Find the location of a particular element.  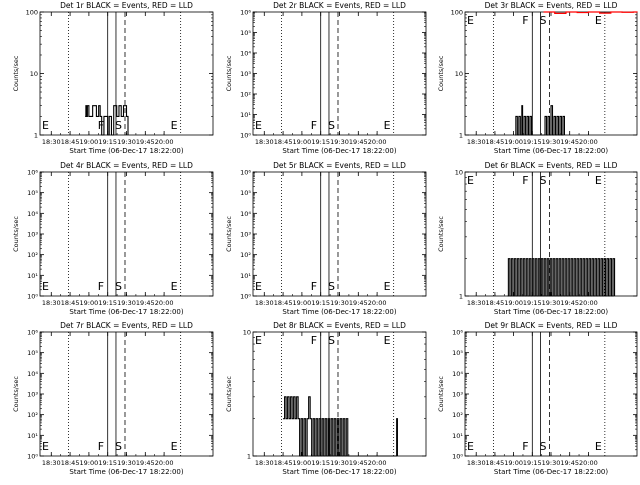

panel-title: Det 2r BLACK = Events, RED = LLD is located at coordinates (339, 5).